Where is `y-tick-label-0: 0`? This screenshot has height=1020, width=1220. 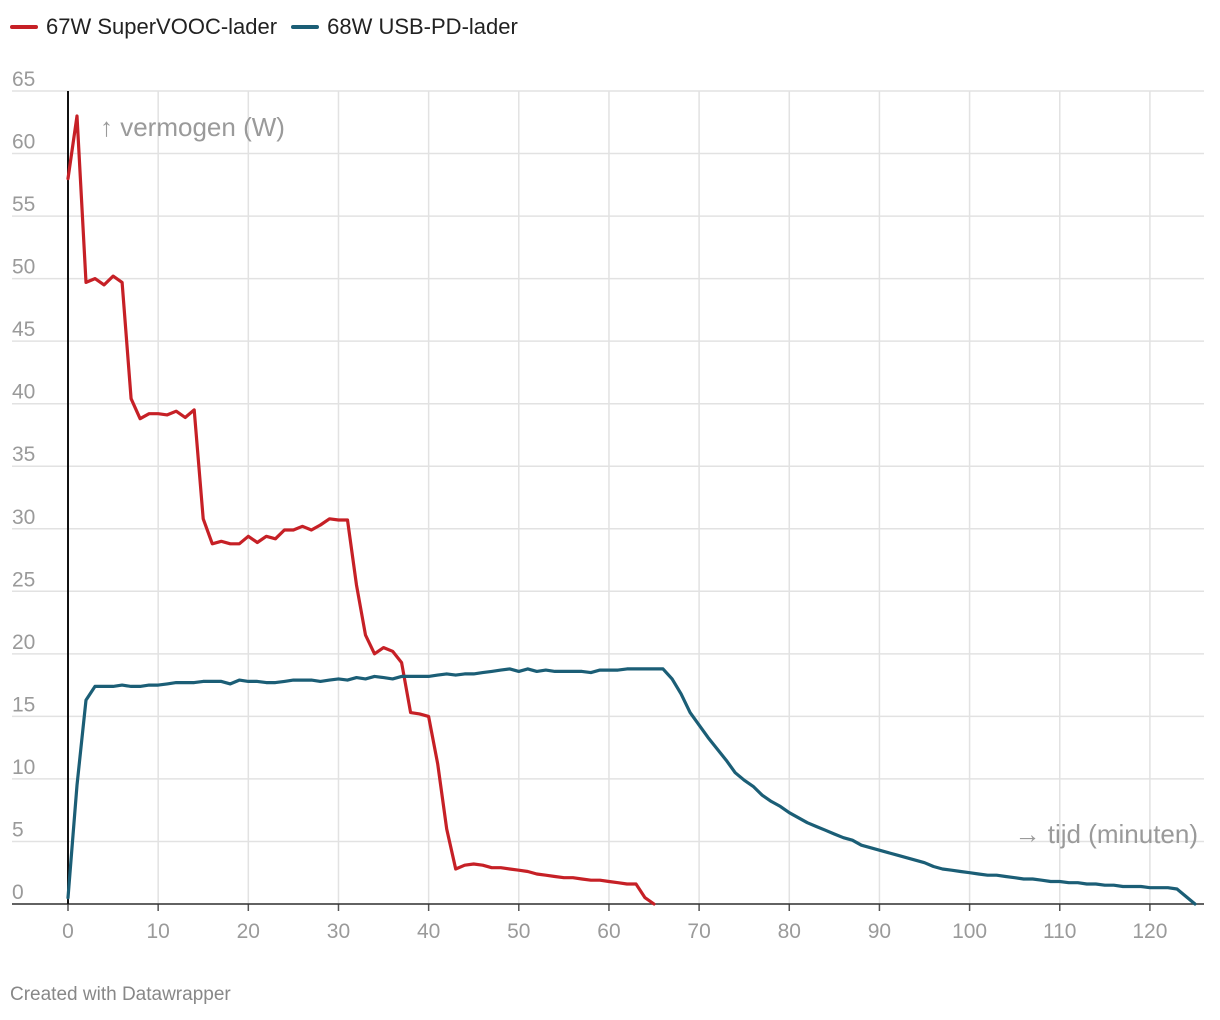 y-tick-label-0: 0 is located at coordinates (18, 892).